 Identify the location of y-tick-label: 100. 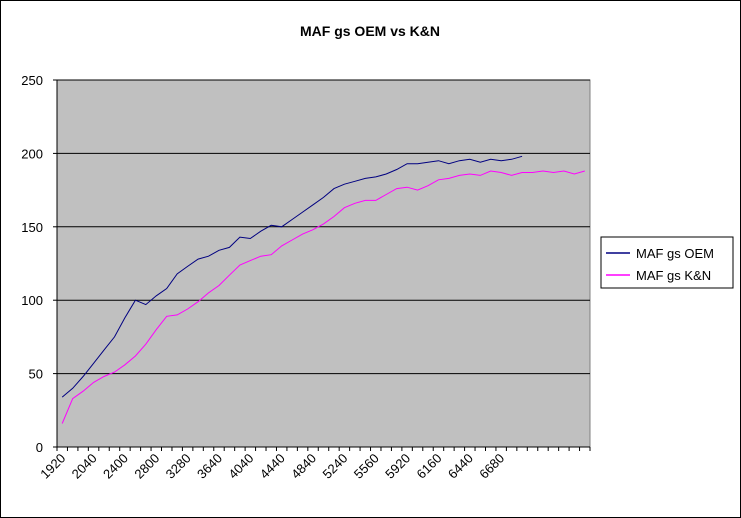
(32, 300).